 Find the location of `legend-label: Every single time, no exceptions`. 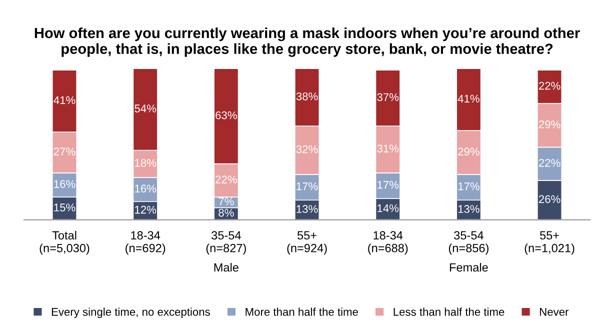

legend-label: Every single time, no exceptions is located at coordinates (131, 313).